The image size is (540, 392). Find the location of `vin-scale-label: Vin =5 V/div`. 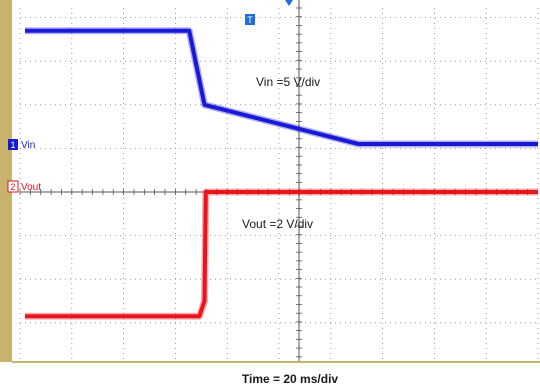

vin-scale-label: Vin =5 V/div is located at coordinates (288, 82).